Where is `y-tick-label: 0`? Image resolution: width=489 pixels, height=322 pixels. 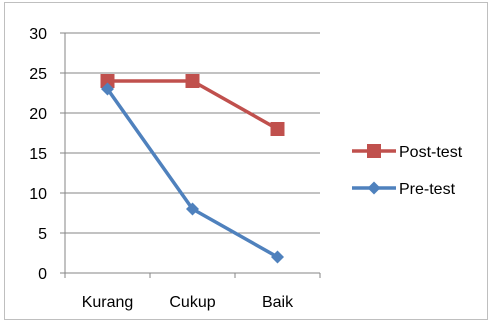 y-tick-label: 0 is located at coordinates (42, 274).